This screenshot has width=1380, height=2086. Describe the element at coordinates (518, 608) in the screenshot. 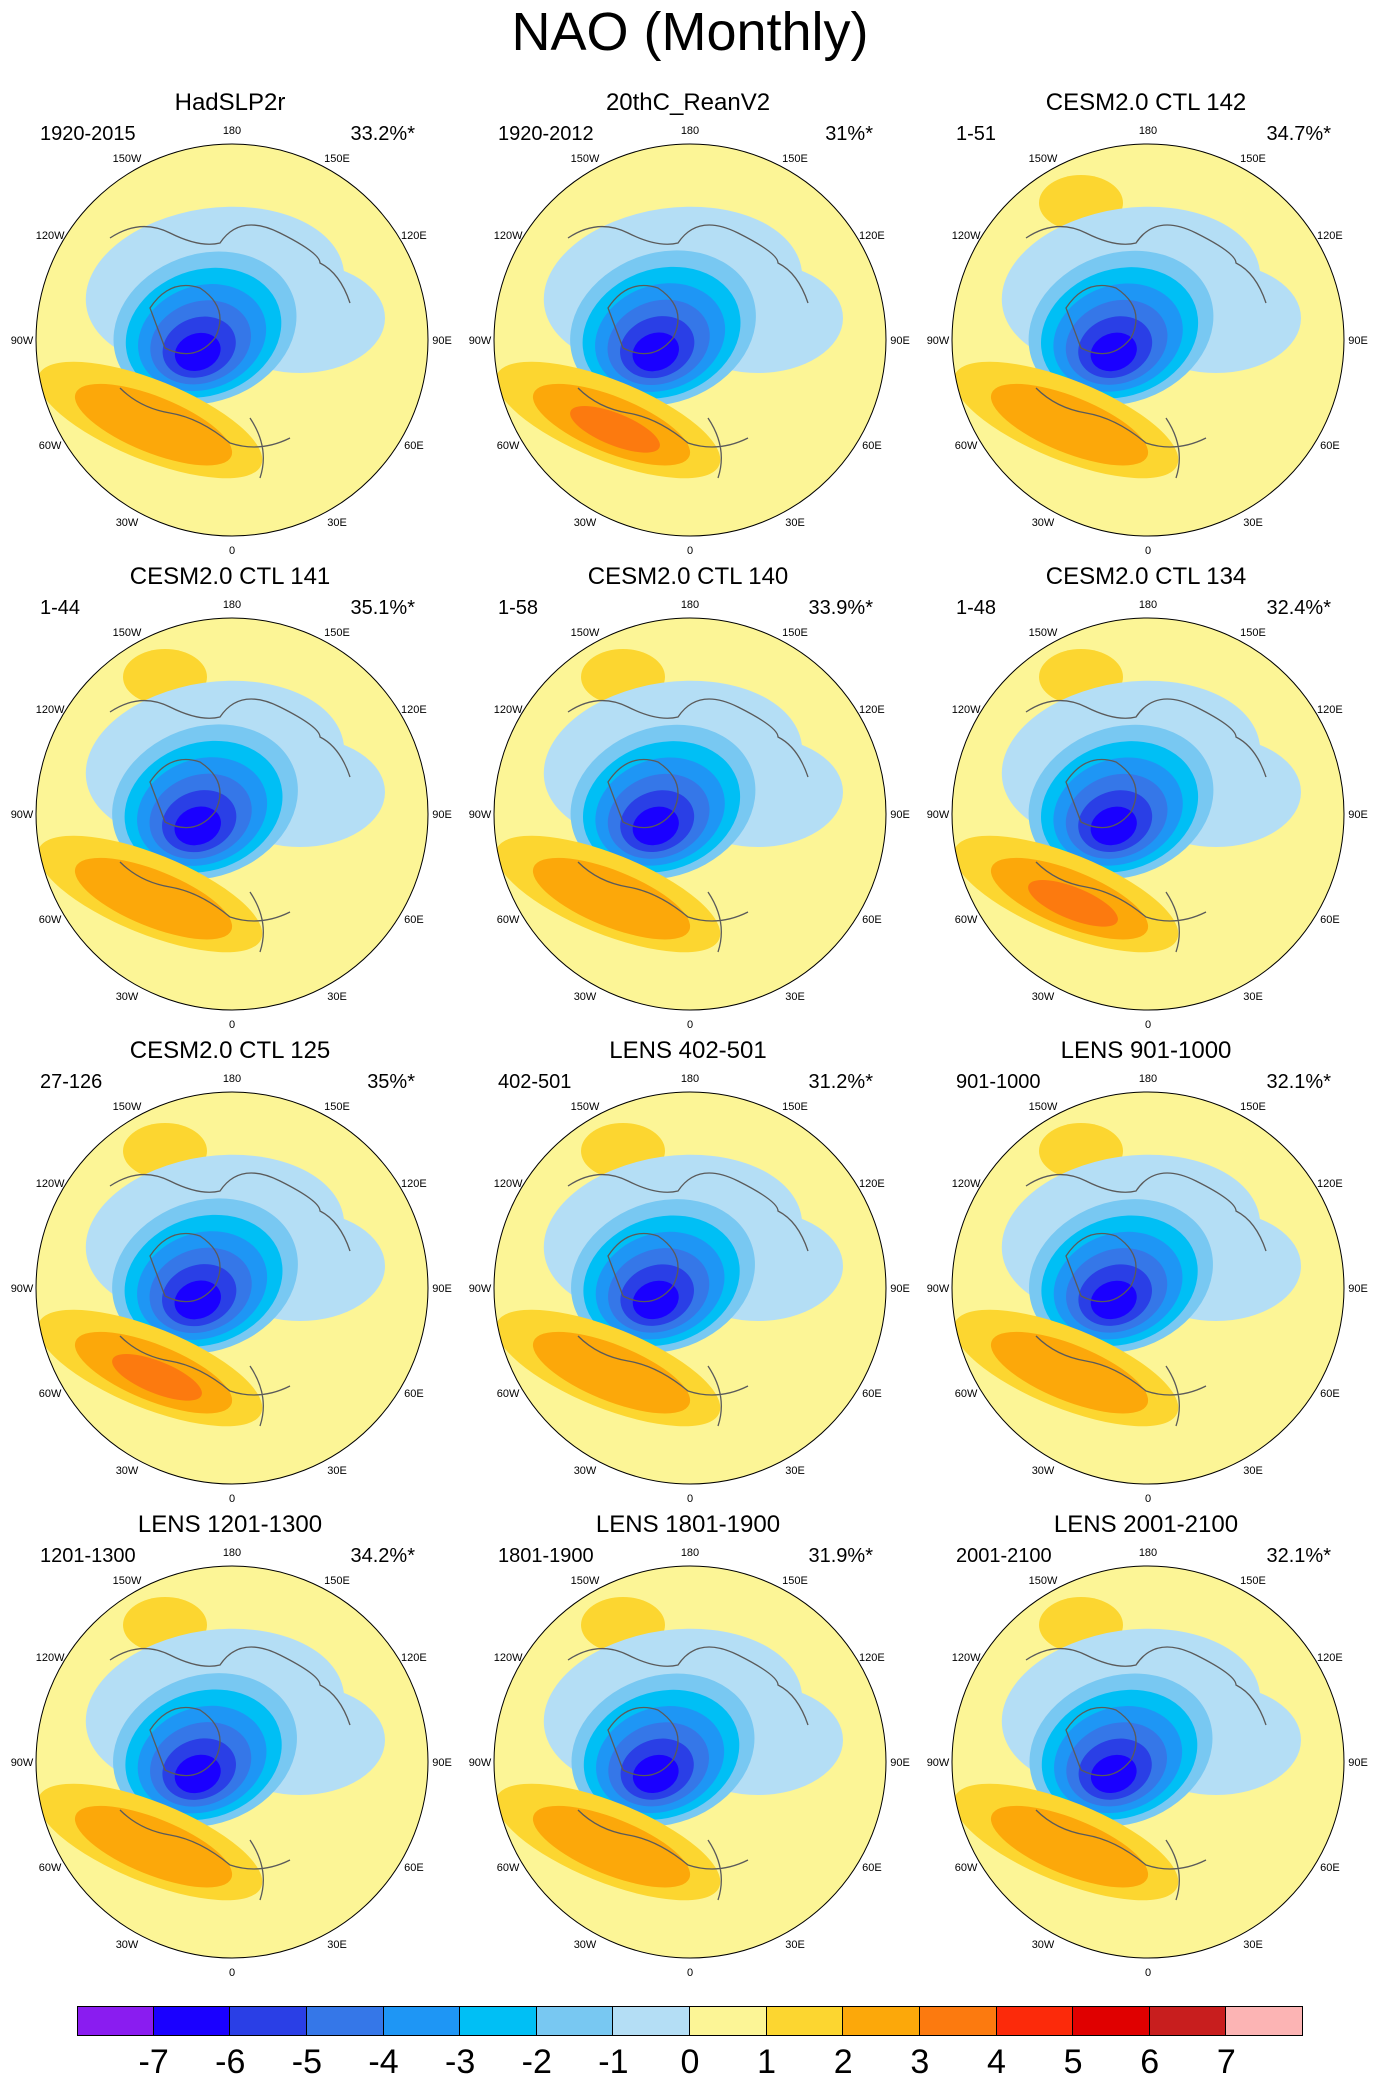

I see `panel-years: 1-58` at that location.